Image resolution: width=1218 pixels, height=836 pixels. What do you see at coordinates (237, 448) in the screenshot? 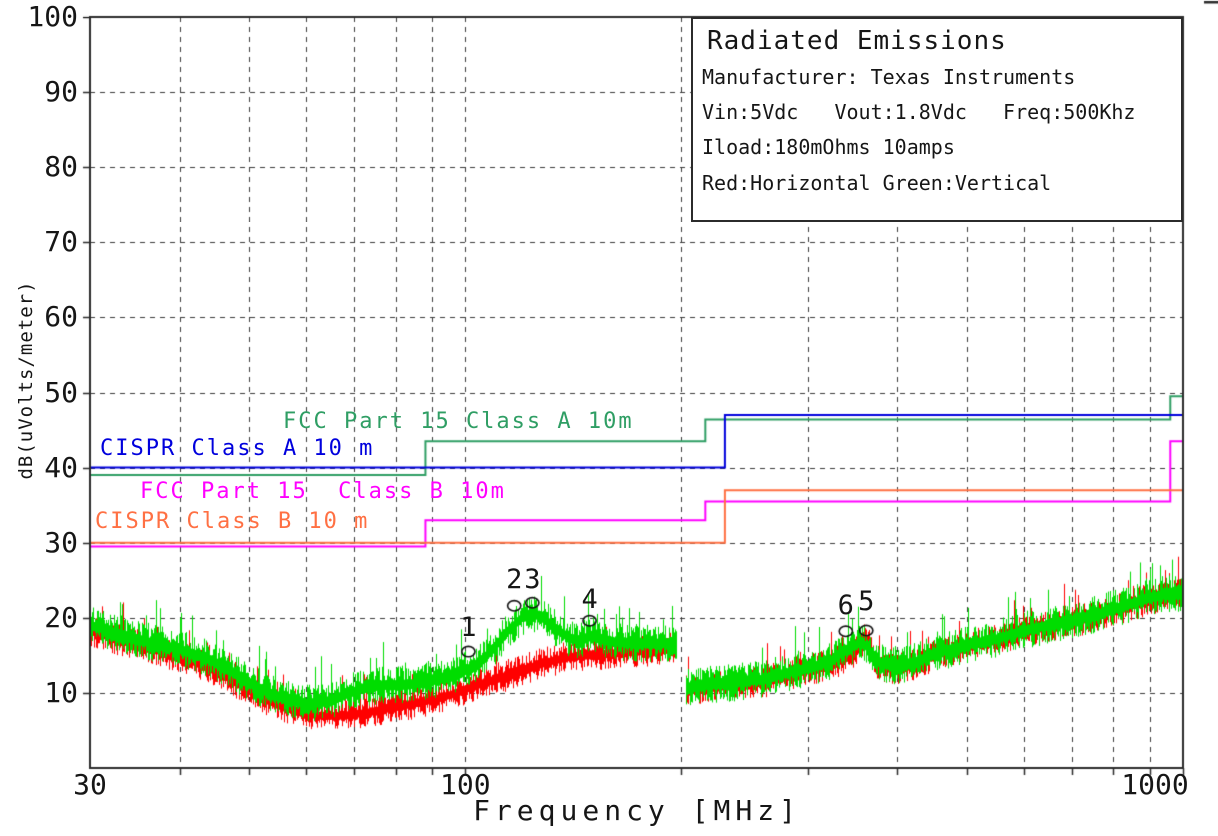
I see `limit-label-cispr-class-a-10-m: CISPR Class A 10 m` at bounding box center [237, 448].